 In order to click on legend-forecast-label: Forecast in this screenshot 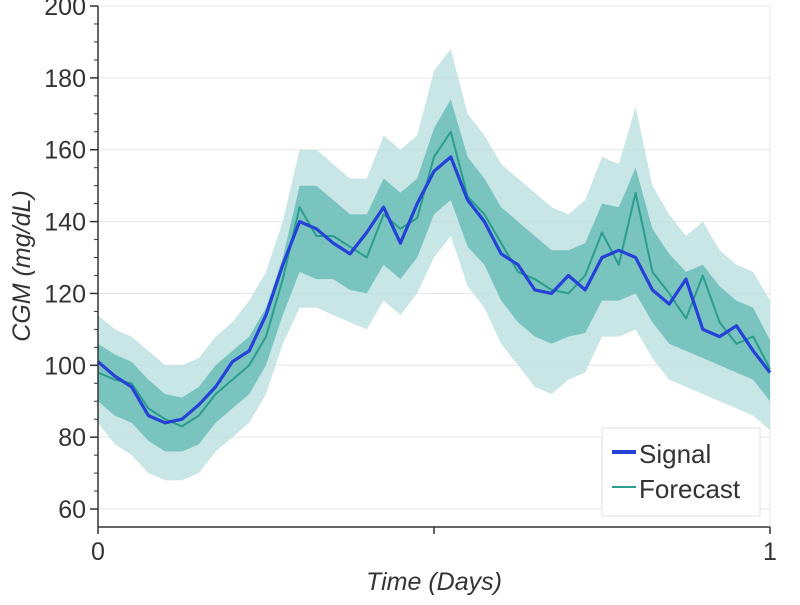, I will do `click(690, 489)`.